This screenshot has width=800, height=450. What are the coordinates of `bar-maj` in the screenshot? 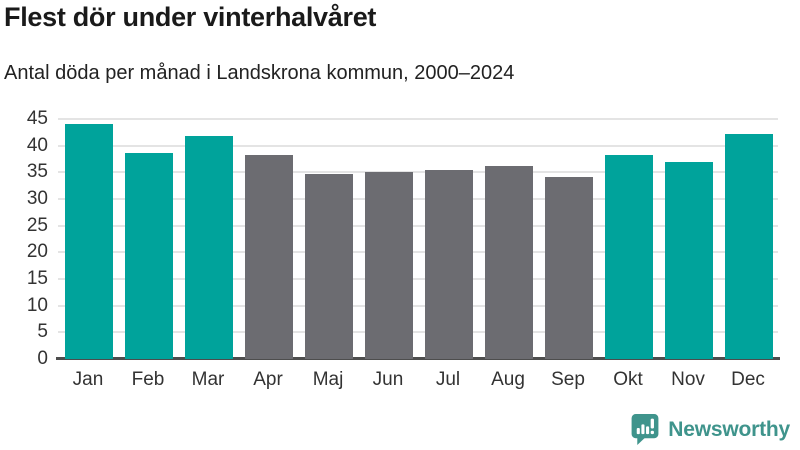 It's located at (329, 266).